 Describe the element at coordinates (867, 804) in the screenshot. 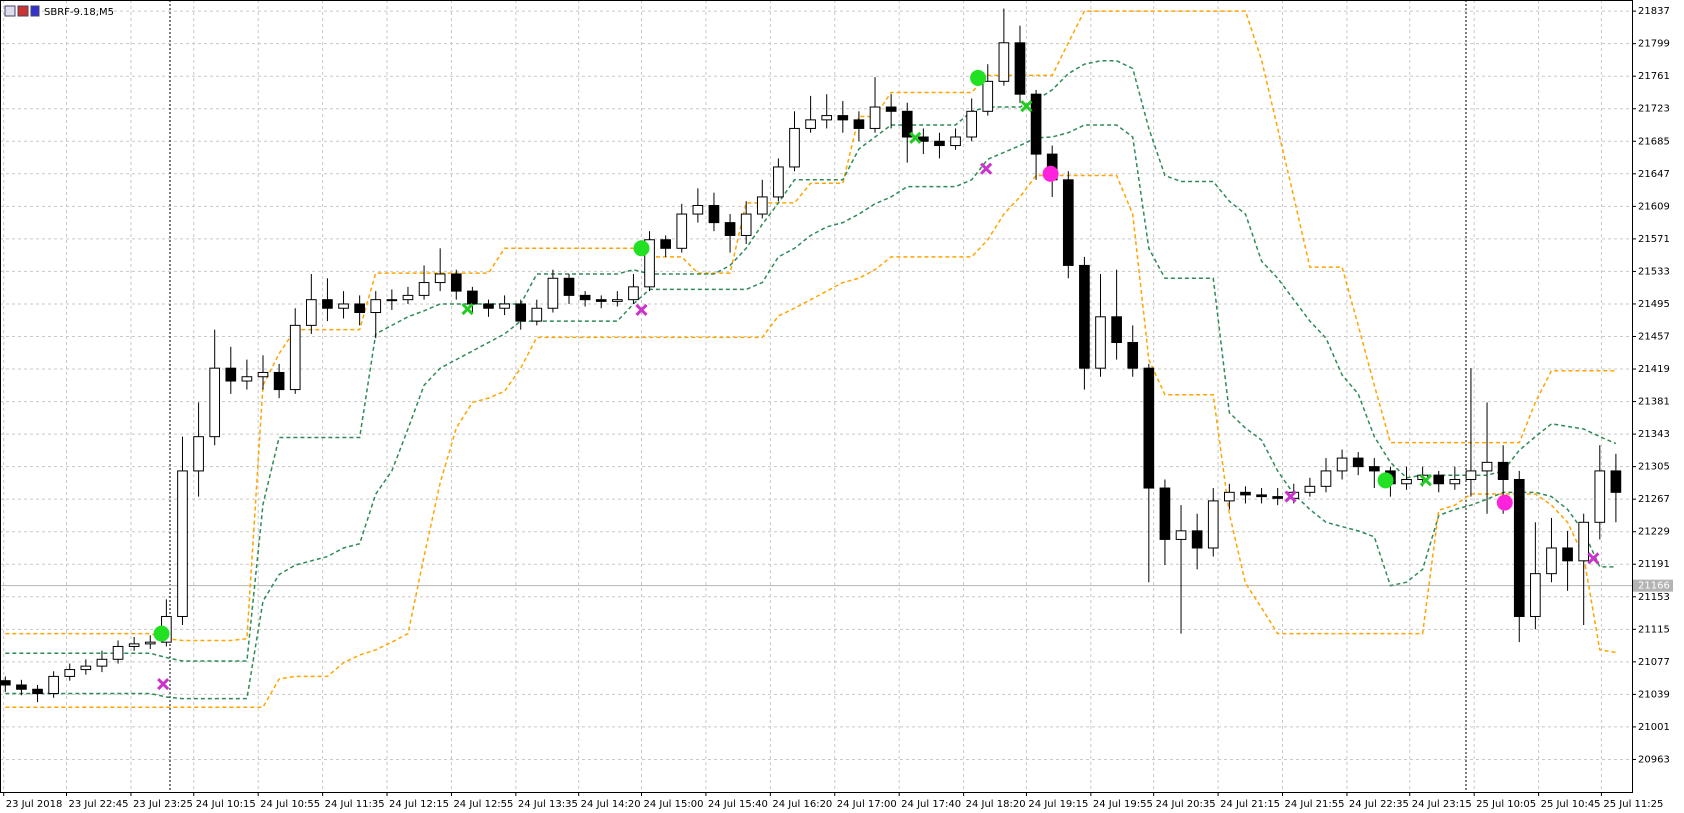

I see `x-tick-label: 24 Jul 17:00` at that location.